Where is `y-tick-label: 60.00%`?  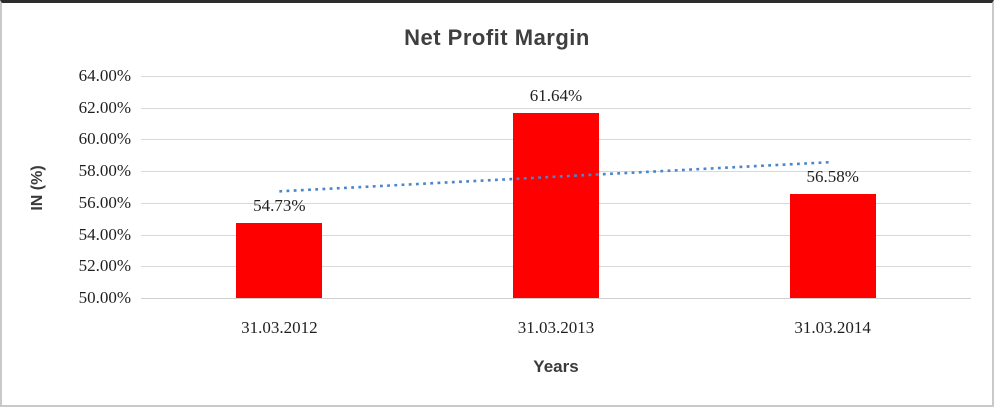
y-tick-label: 60.00% is located at coordinates (104, 139).